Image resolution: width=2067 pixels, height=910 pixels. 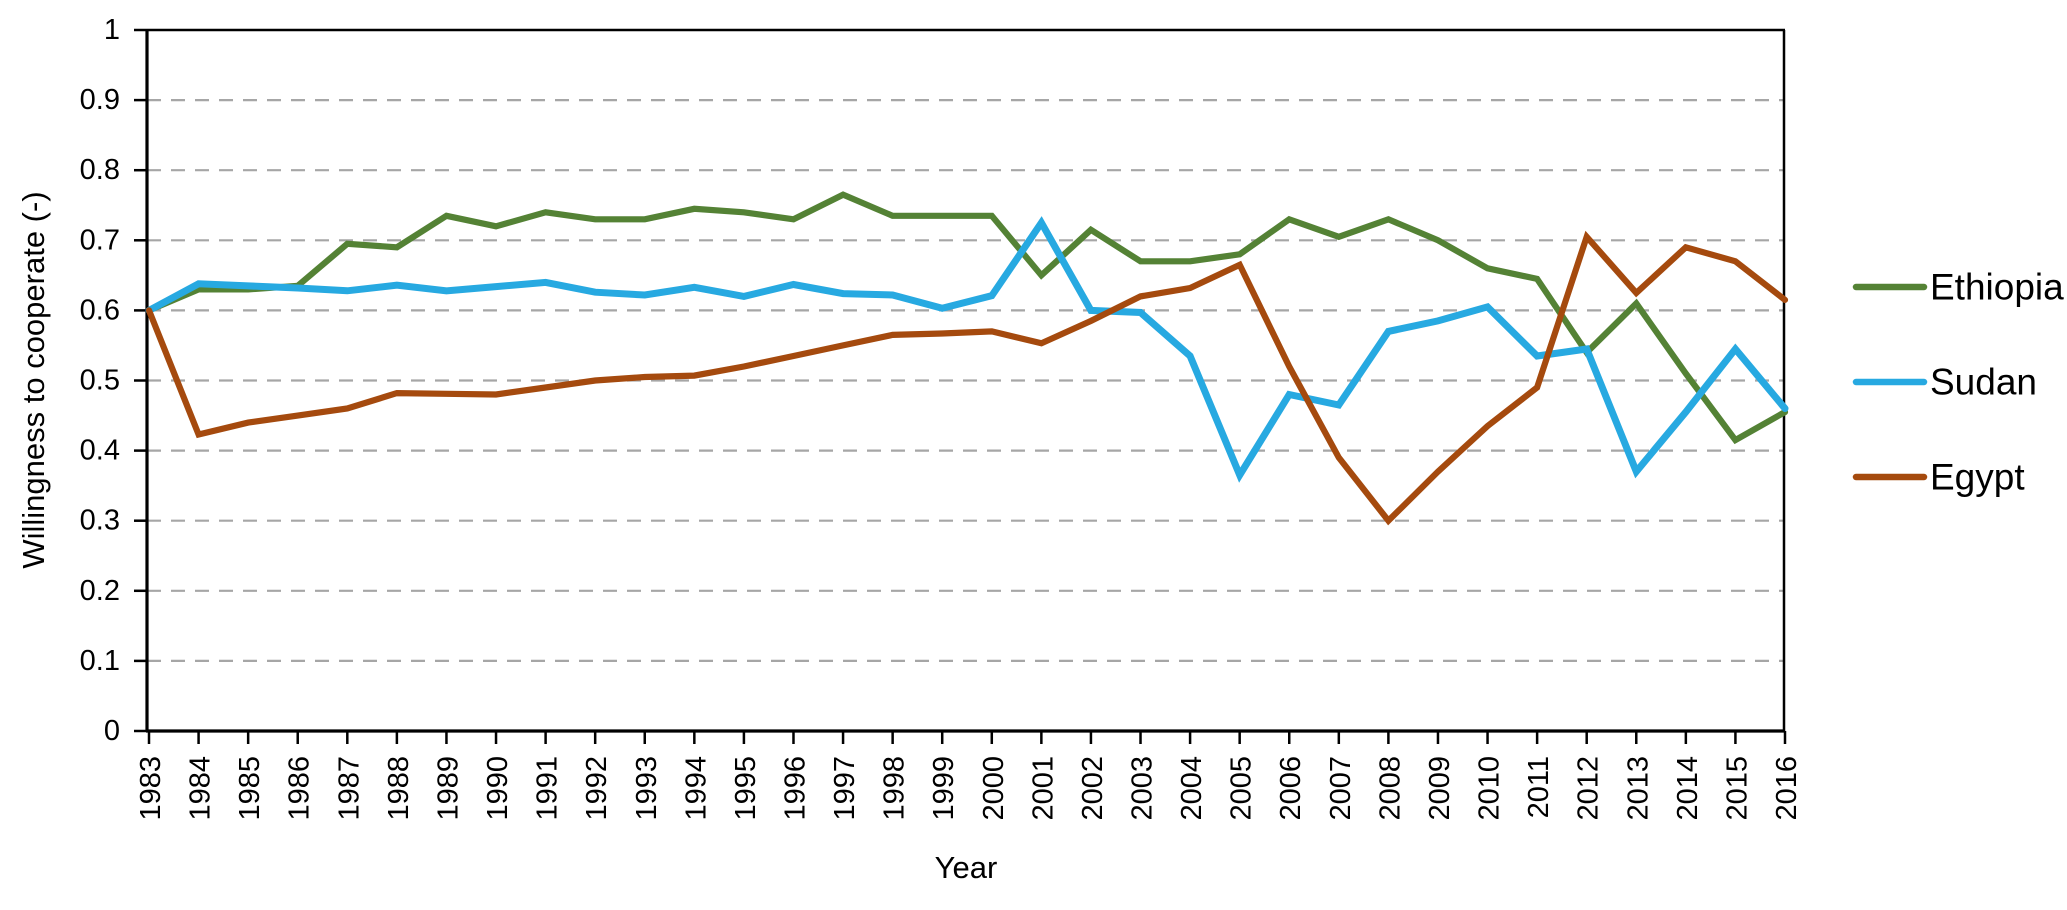 I want to click on y-tick-label: 0.4, so click(x=100, y=451).